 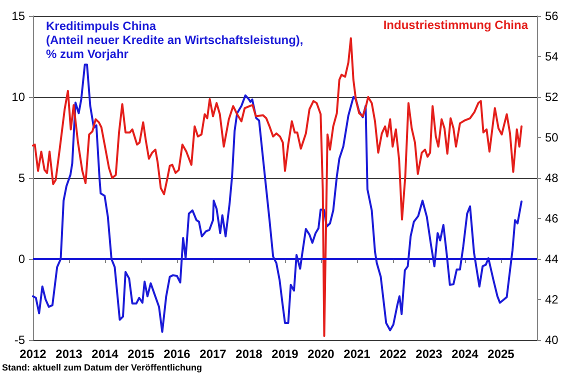 I want to click on x-tick-label: 2013, so click(x=69, y=354).